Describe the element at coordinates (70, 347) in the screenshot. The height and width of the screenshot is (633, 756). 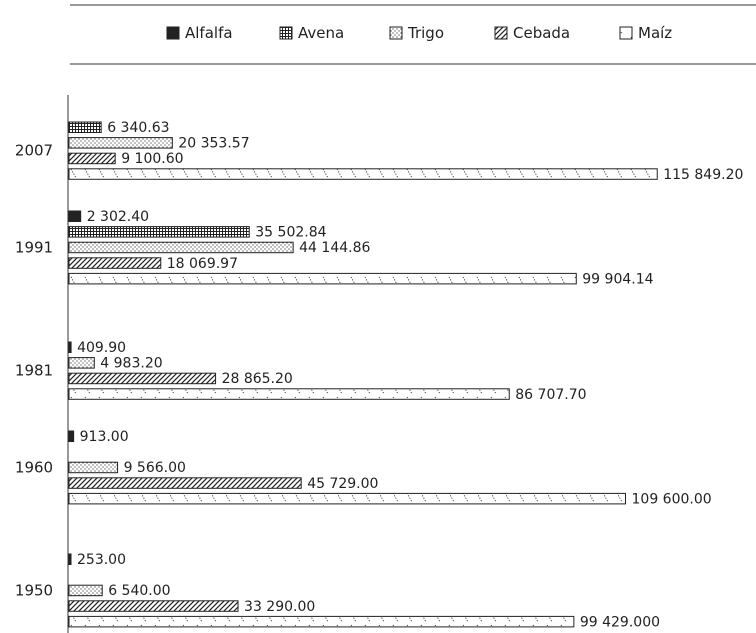
I see `bar-alfalfa-1981` at that location.